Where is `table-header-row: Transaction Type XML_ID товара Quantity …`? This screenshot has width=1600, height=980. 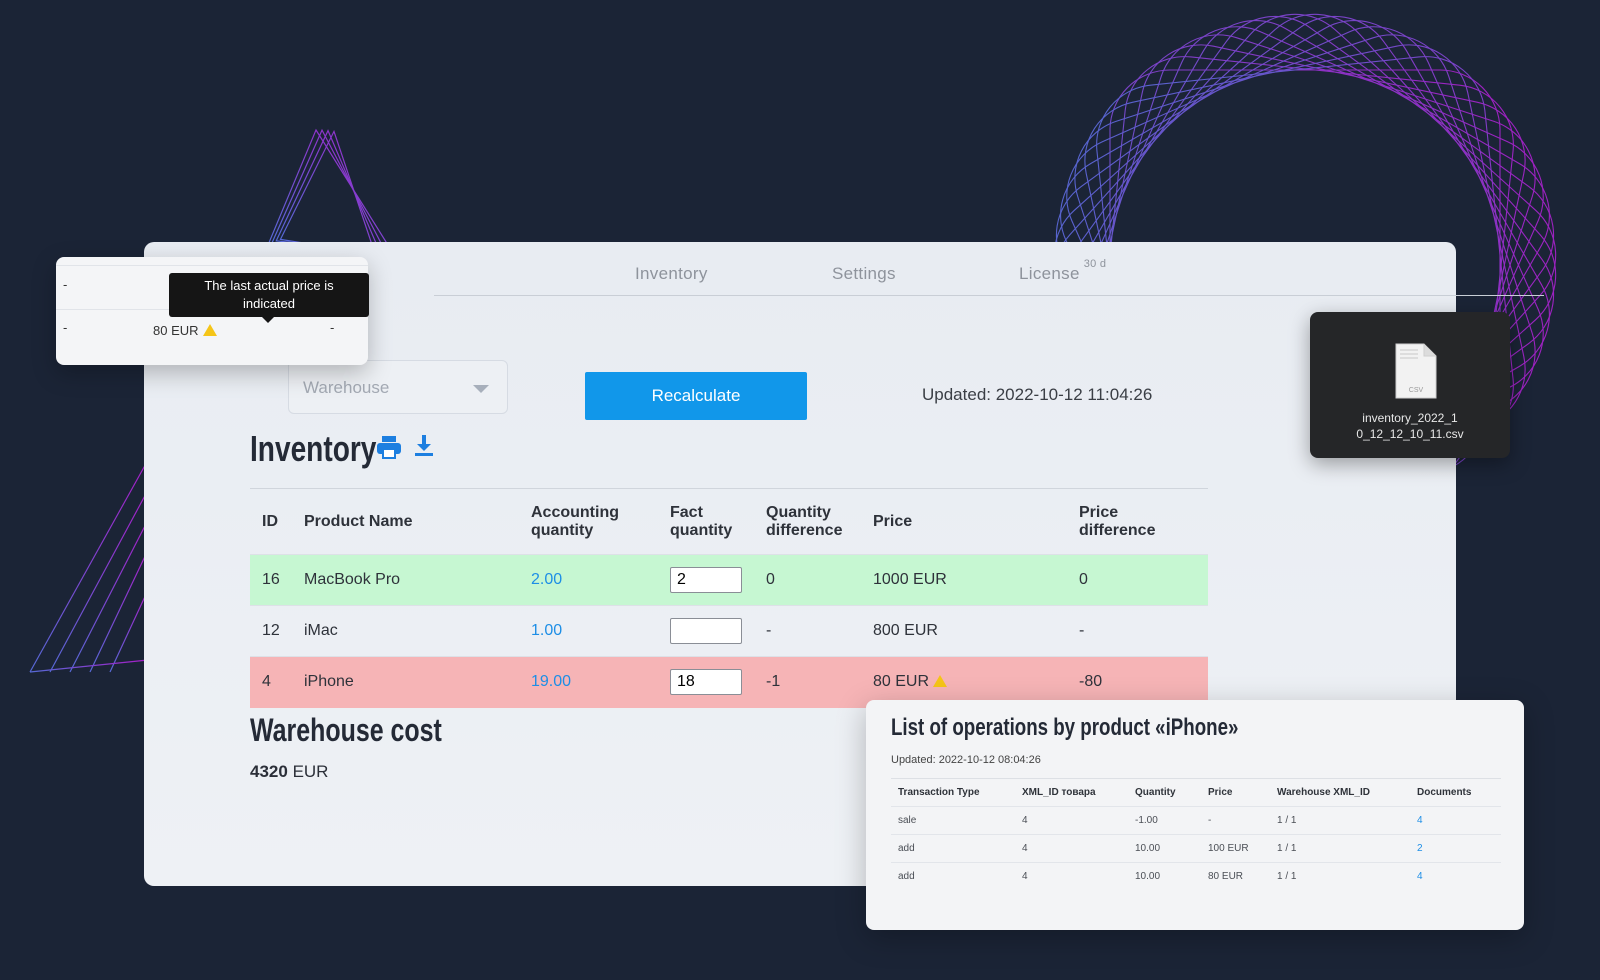
table-header-row: Transaction Type XML_ID товара Quantity … is located at coordinates (1196, 793).